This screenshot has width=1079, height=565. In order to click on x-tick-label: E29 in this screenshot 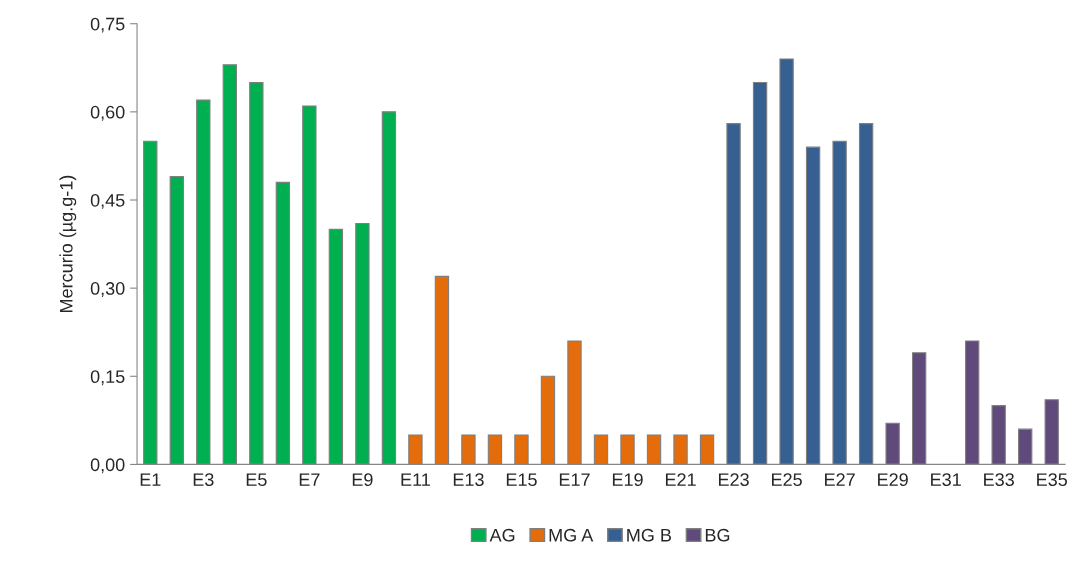, I will do `click(893, 480)`.